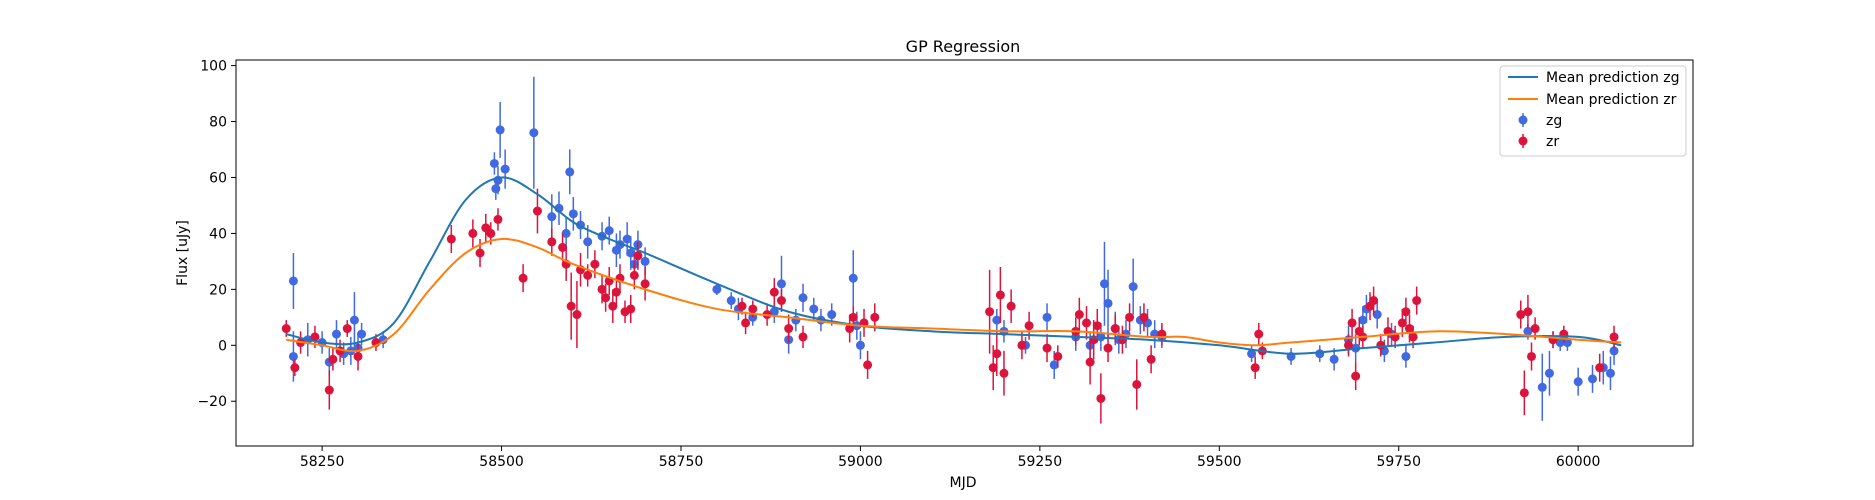 Image resolution: width=1875 pixels, height=500 pixels. I want to click on x-tick-label: 59250, so click(1040, 462).